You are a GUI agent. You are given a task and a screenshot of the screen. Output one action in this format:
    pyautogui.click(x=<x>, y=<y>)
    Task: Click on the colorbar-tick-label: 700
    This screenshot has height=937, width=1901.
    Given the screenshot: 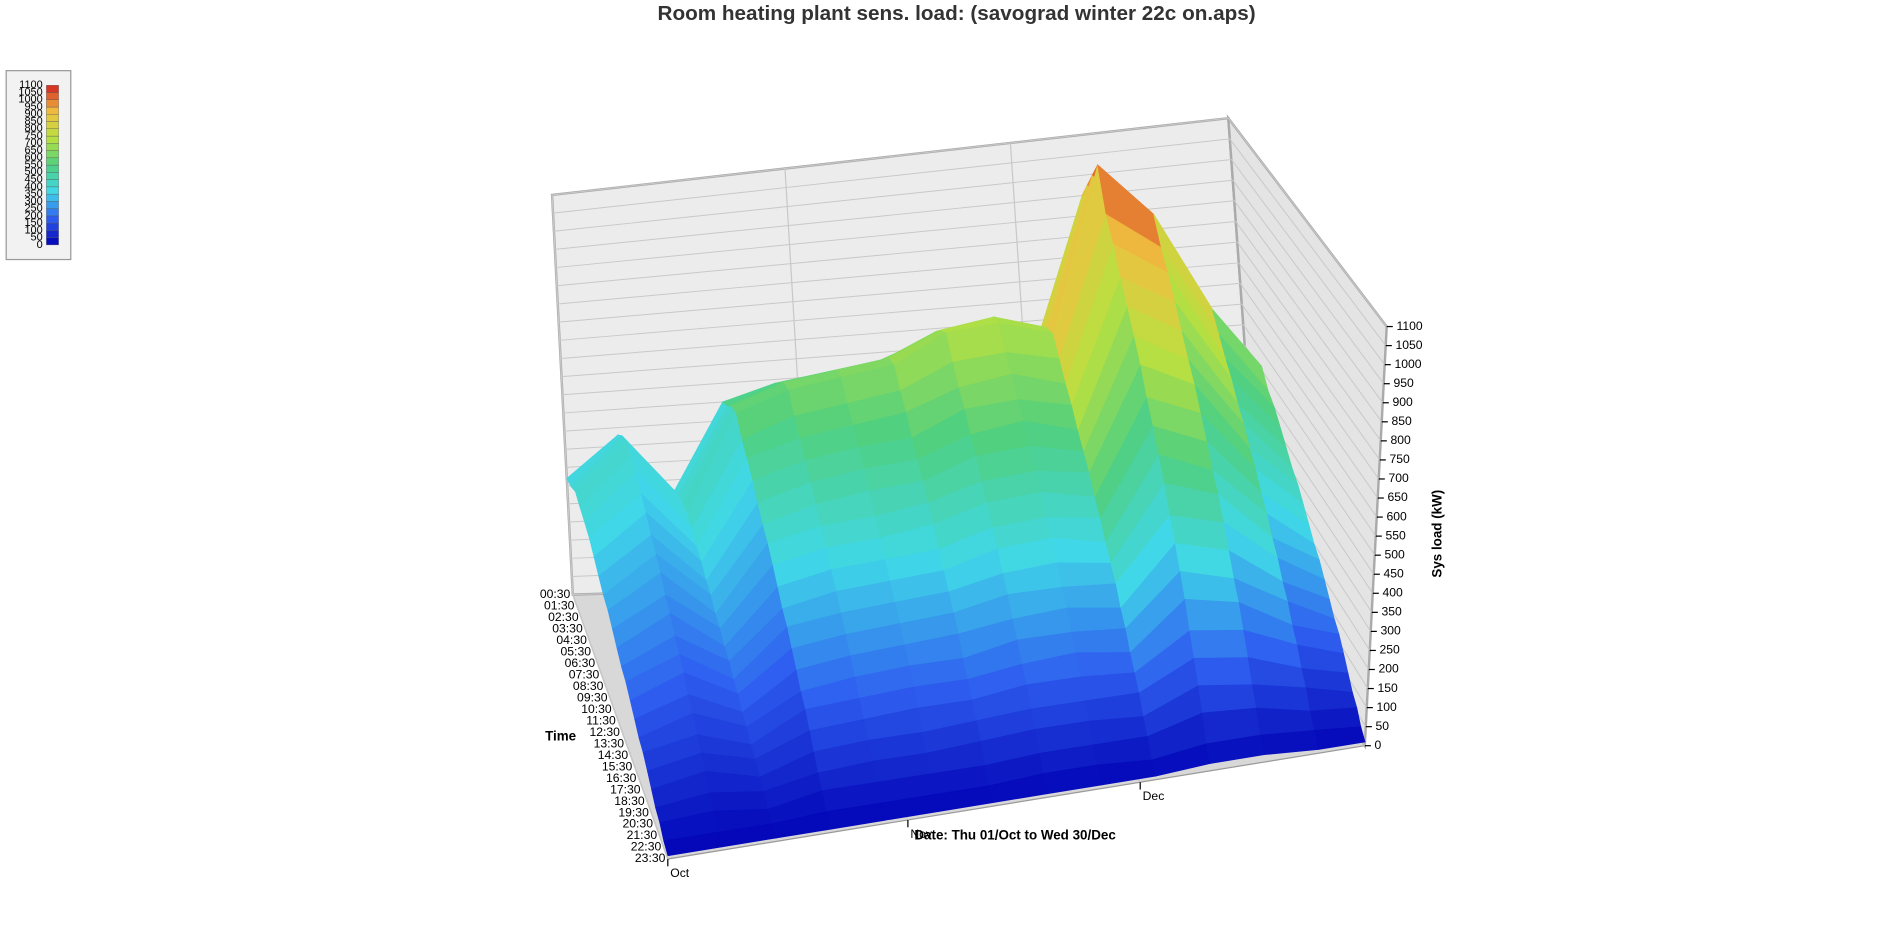 What is the action you would take?
    pyautogui.click(x=33, y=143)
    